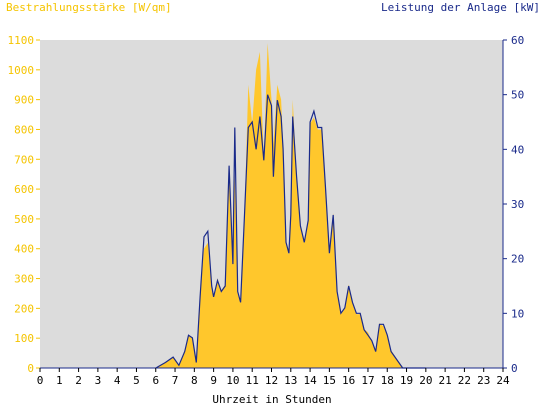  I want to click on right-axis-label: Leistung der Anlage [kW], so click(460, 7).